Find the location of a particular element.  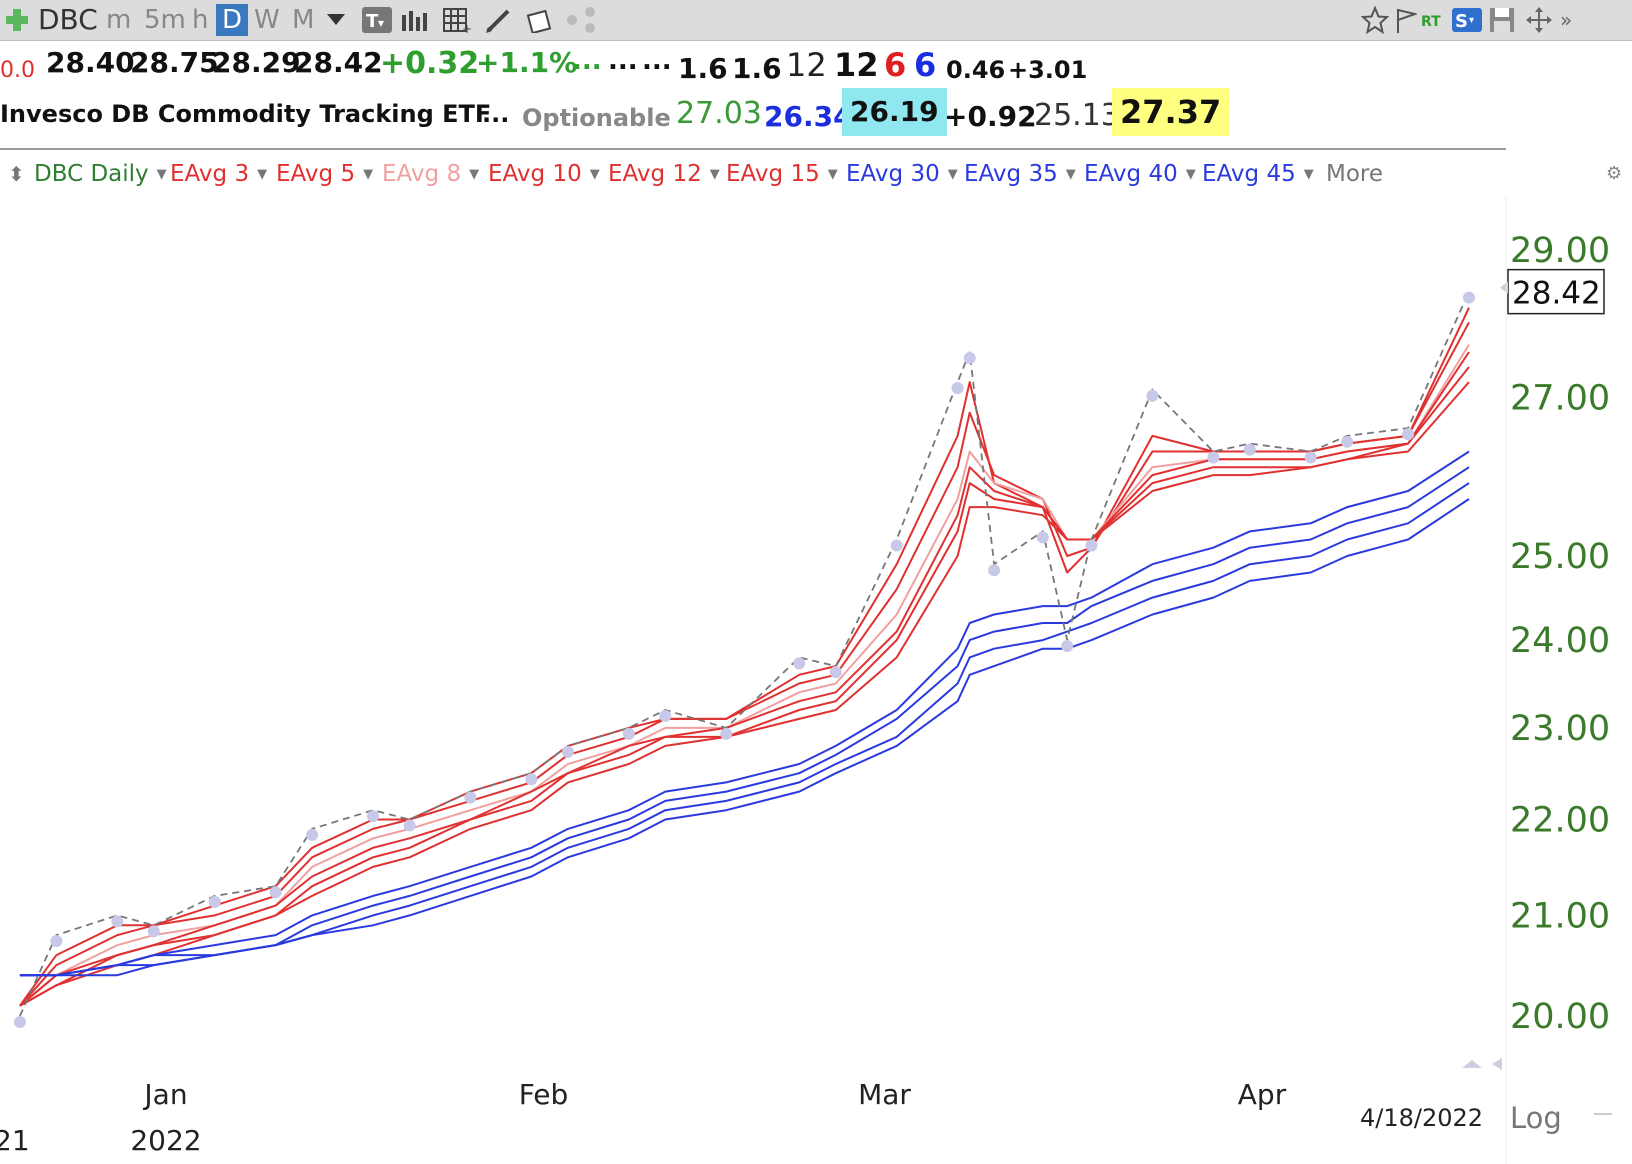

study-eavg-5: EAvg 5 ▼ is located at coordinates (324, 174).